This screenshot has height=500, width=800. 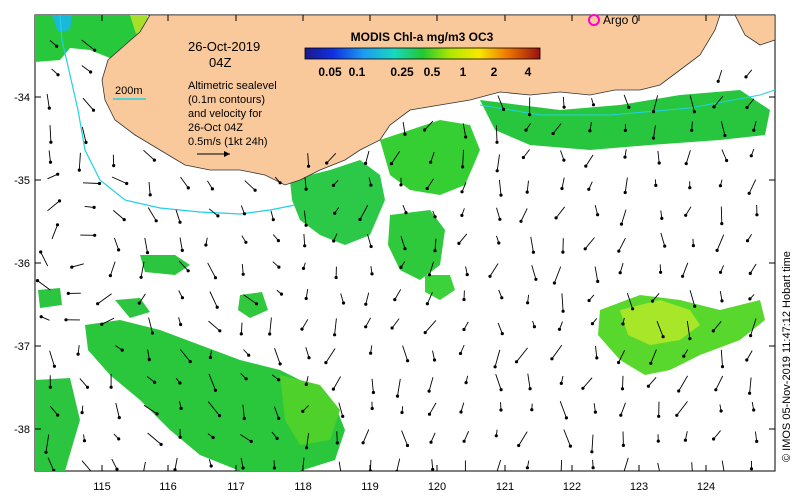 I want to click on colorbar-tick-label: 2, so click(x=494, y=72).